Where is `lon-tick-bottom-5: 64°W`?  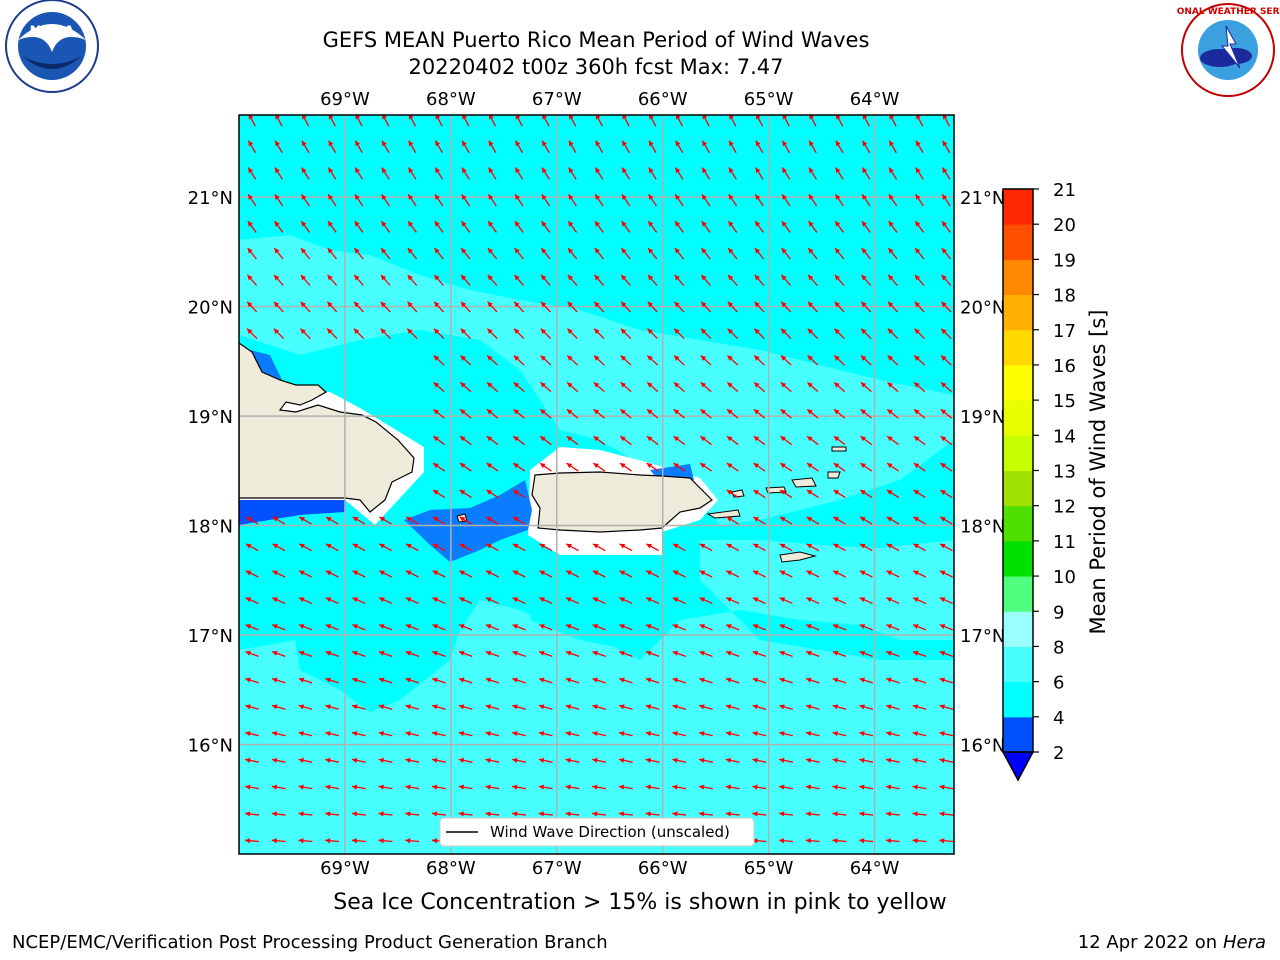
lon-tick-bottom-5: 64°W is located at coordinates (875, 868).